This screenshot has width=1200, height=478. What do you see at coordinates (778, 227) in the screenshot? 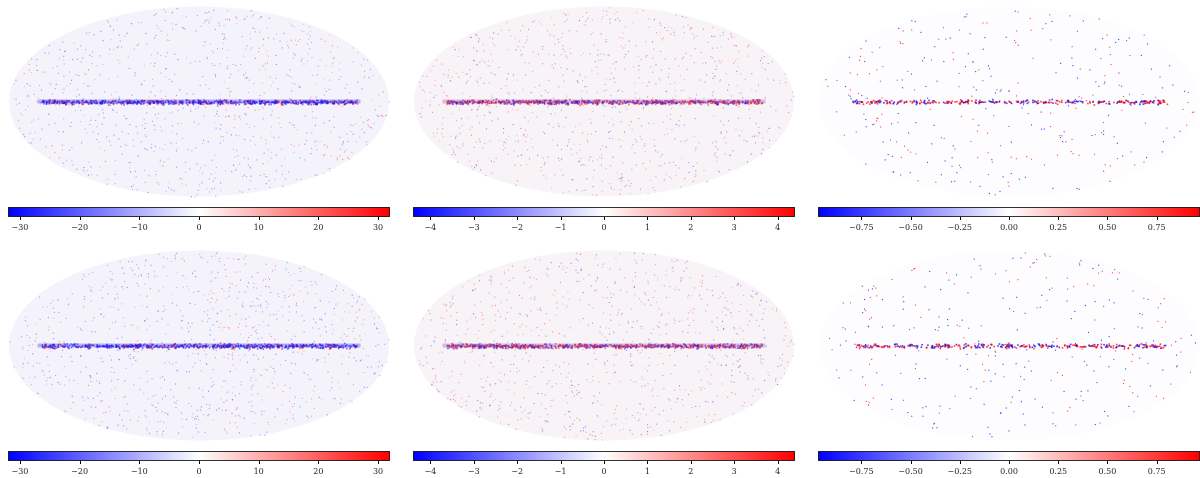
I see `colorbar-tick-label: 4` at bounding box center [778, 227].